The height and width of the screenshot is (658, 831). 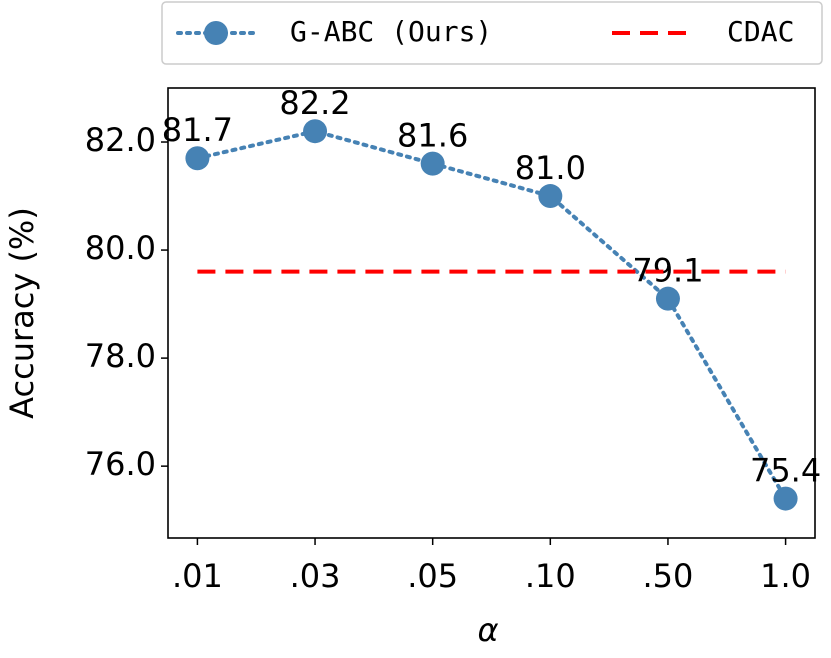 I want to click on data-label: 81.6, so click(x=432, y=136).